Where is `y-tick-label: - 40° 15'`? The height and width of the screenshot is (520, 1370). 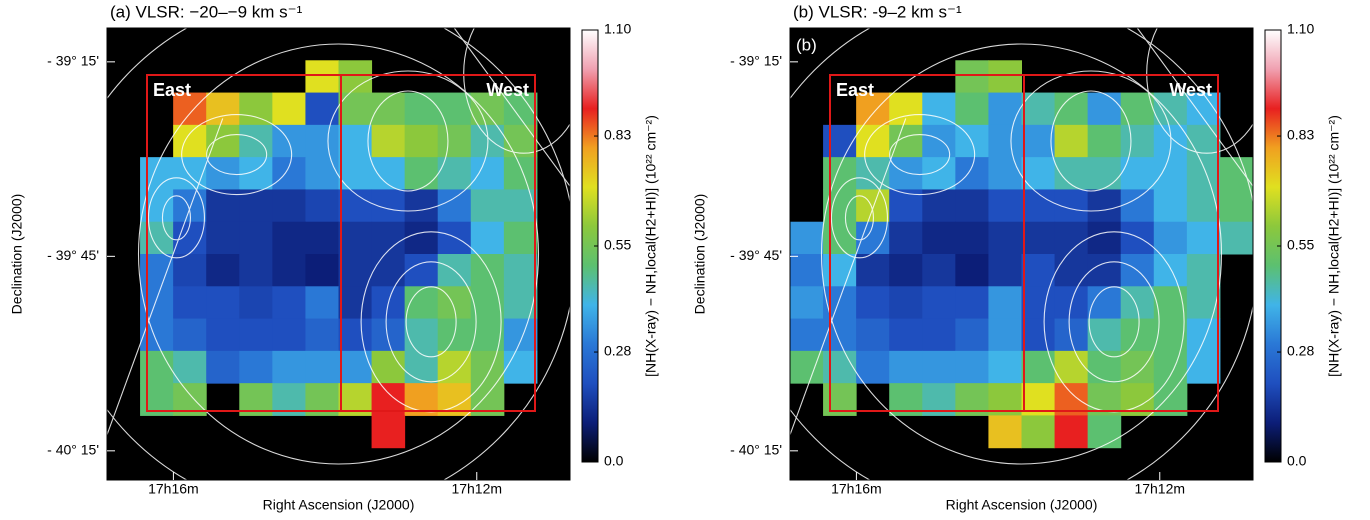
y-tick-label: - 40° 15' is located at coordinates (756, 450).